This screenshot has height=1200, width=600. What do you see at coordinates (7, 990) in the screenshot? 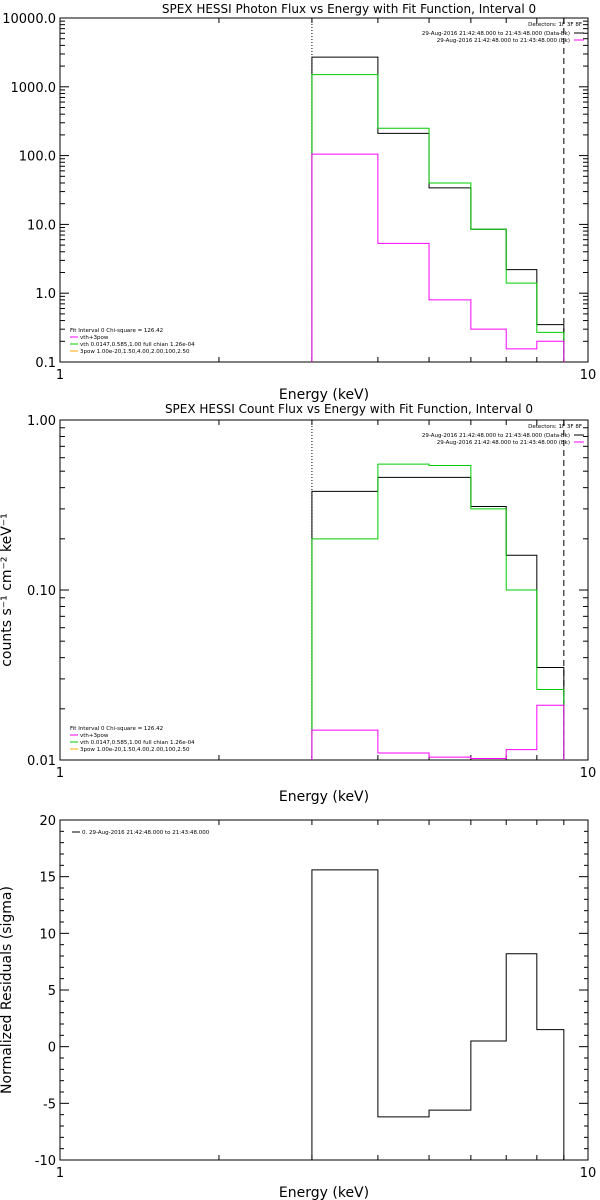
I see `y-axis-label: Normalized Residuals (sigma)` at bounding box center [7, 990].